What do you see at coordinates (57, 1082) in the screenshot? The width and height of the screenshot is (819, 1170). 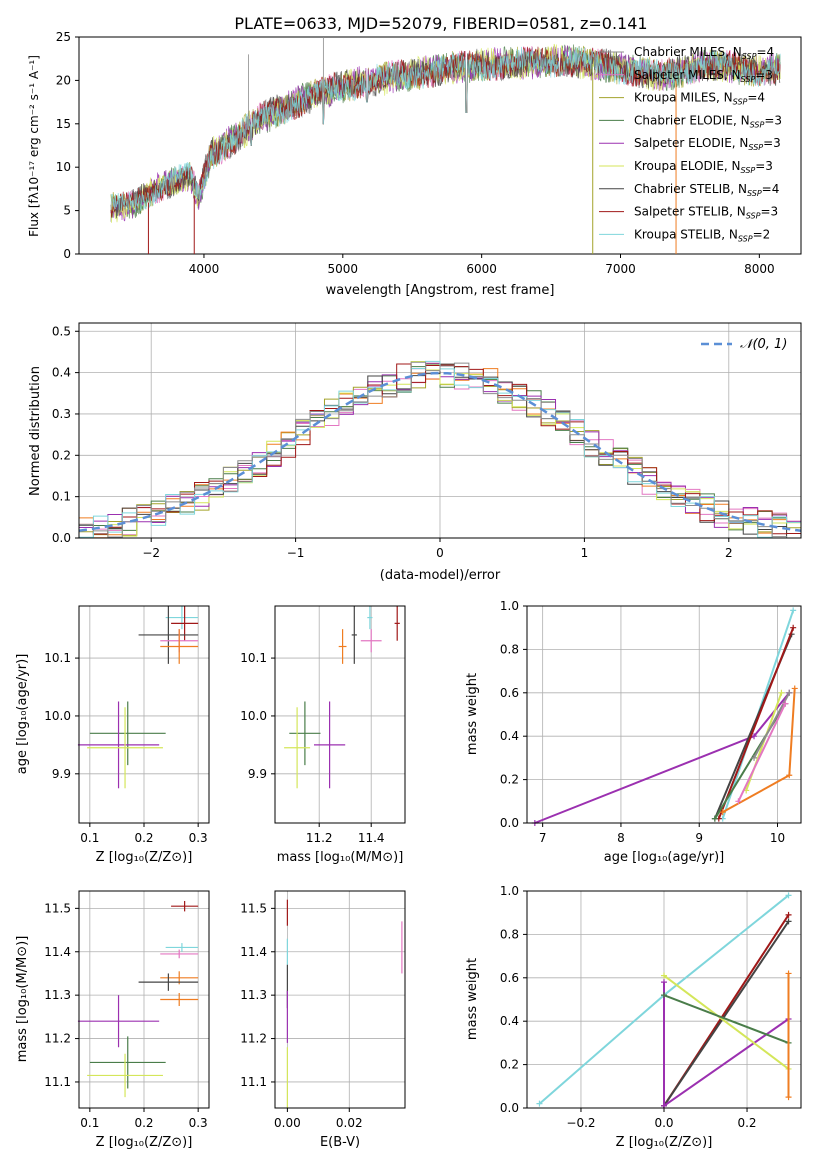 I see `y-tick-label: 11.1` at bounding box center [57, 1082].